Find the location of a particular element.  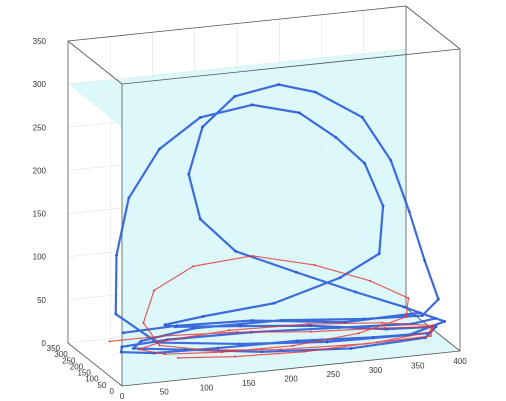

z-tick-label-50: 50 is located at coordinates (41, 300).